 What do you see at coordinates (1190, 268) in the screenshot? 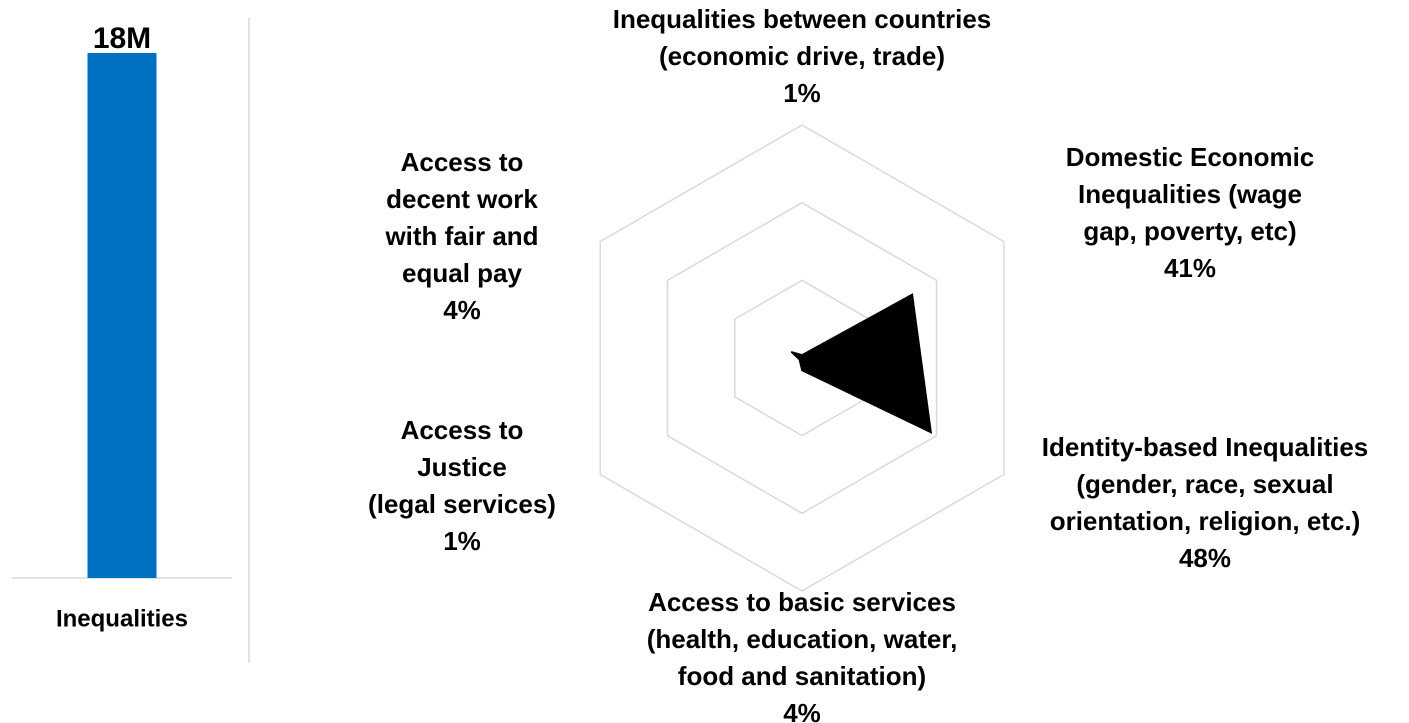
I see `value-label: 41%` at bounding box center [1190, 268].